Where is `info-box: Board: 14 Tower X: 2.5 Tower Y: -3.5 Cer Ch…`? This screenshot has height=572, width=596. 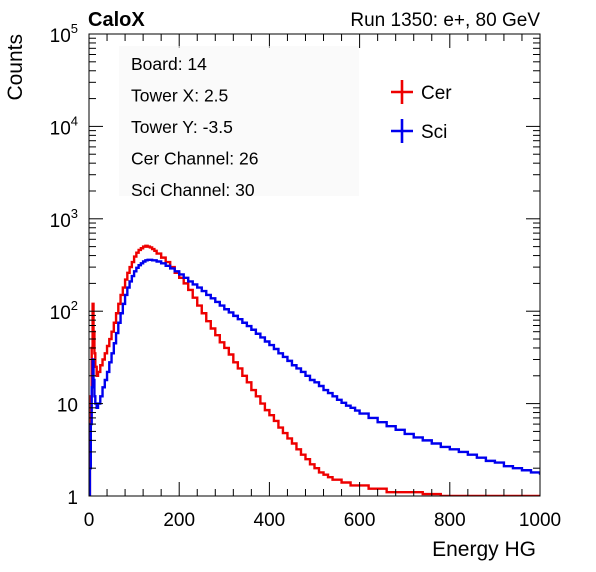 info-box: Board: 14 Tower X: 2.5 Tower Y: -3.5 Cer Ch… is located at coordinates (239, 123).